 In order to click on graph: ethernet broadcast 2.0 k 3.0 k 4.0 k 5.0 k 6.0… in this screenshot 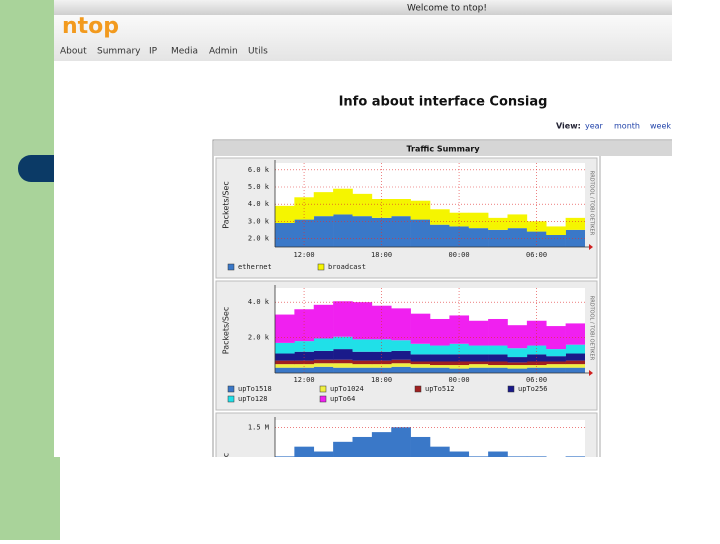, I will do `click(406, 218)`.